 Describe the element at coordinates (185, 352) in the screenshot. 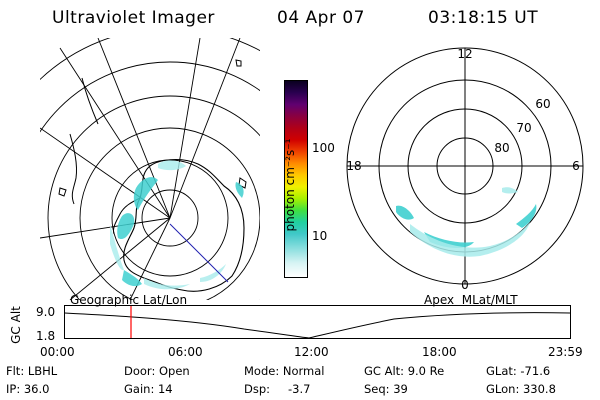

I see `timeline-x-0600: 06:00` at that location.